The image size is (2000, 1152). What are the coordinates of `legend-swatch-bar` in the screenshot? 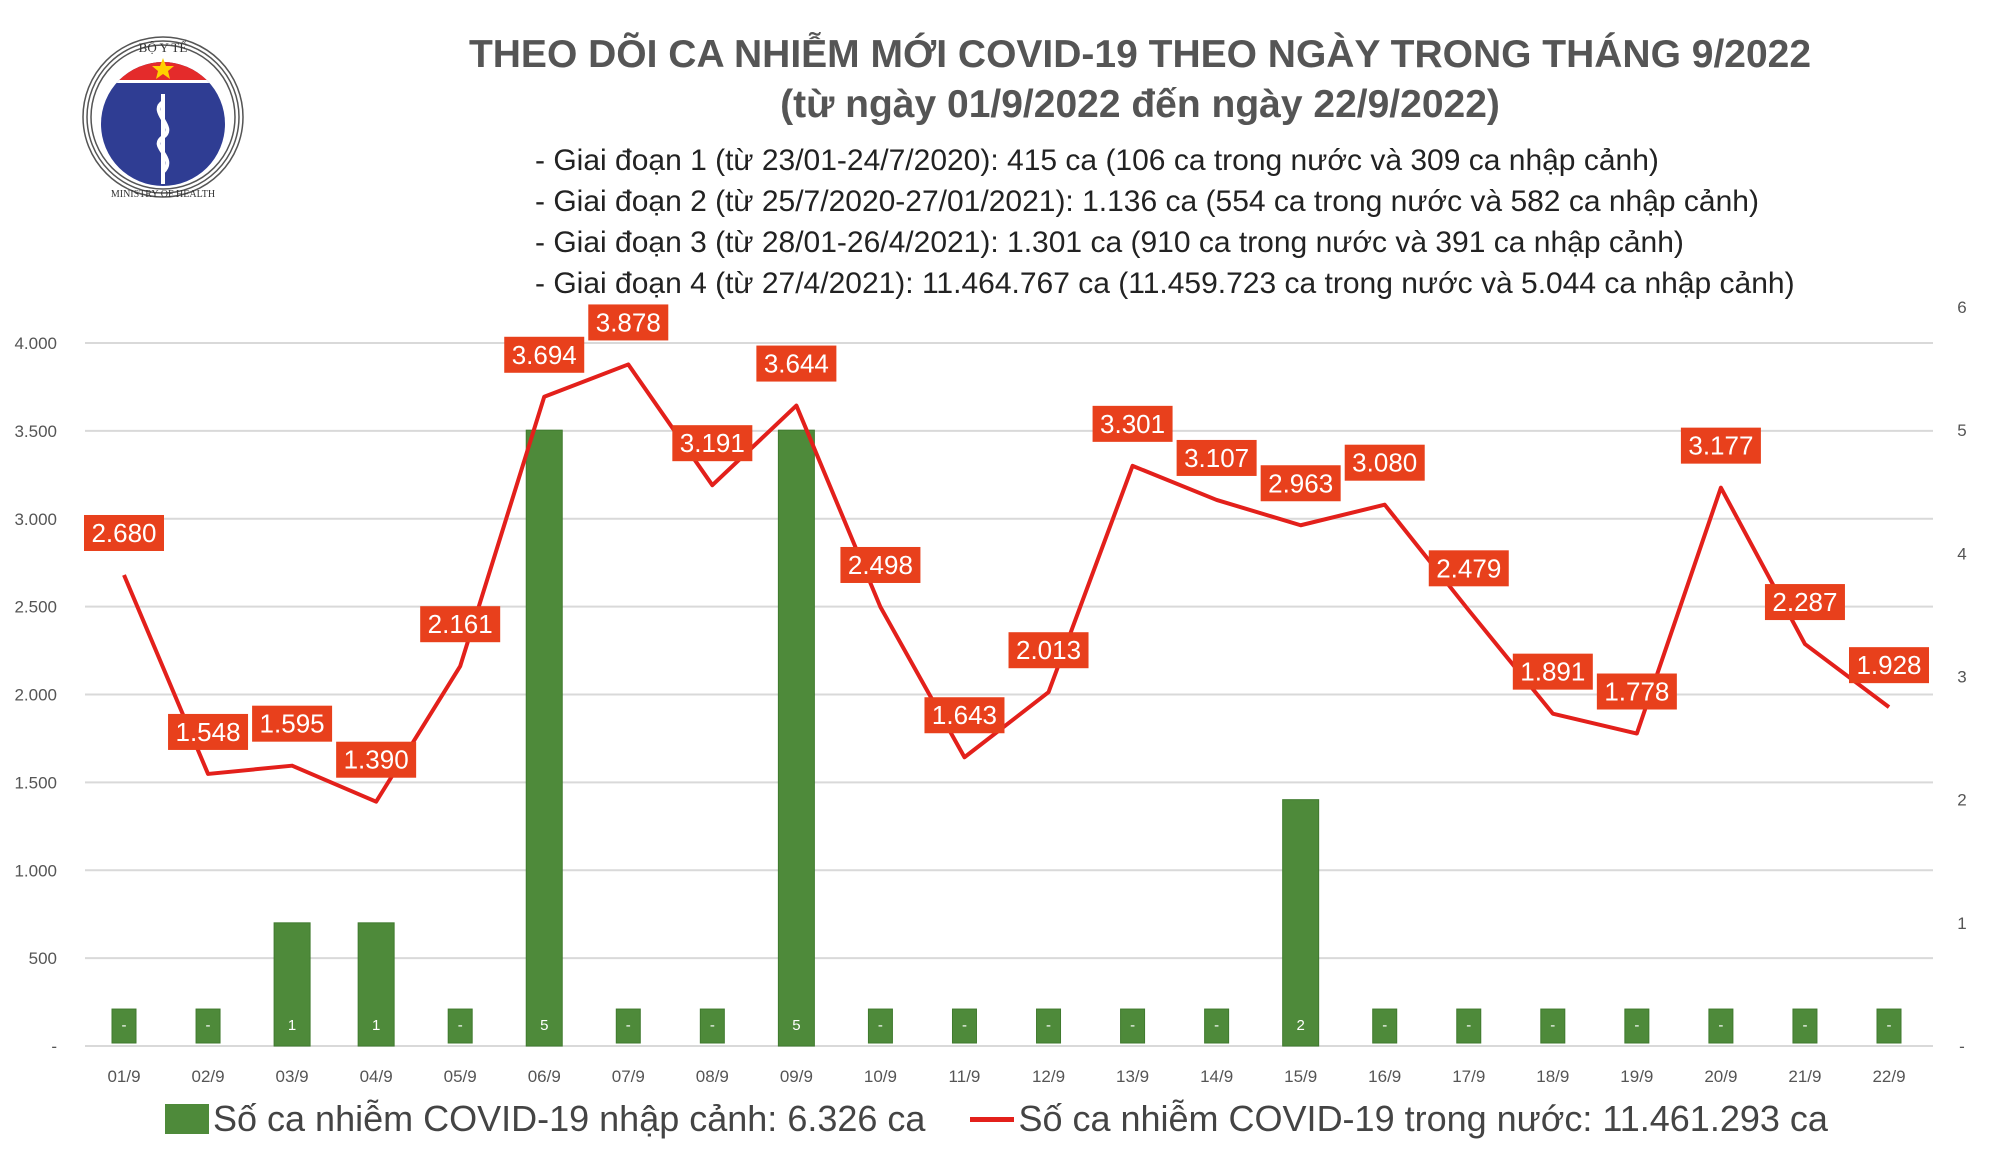 It's located at (187, 1119).